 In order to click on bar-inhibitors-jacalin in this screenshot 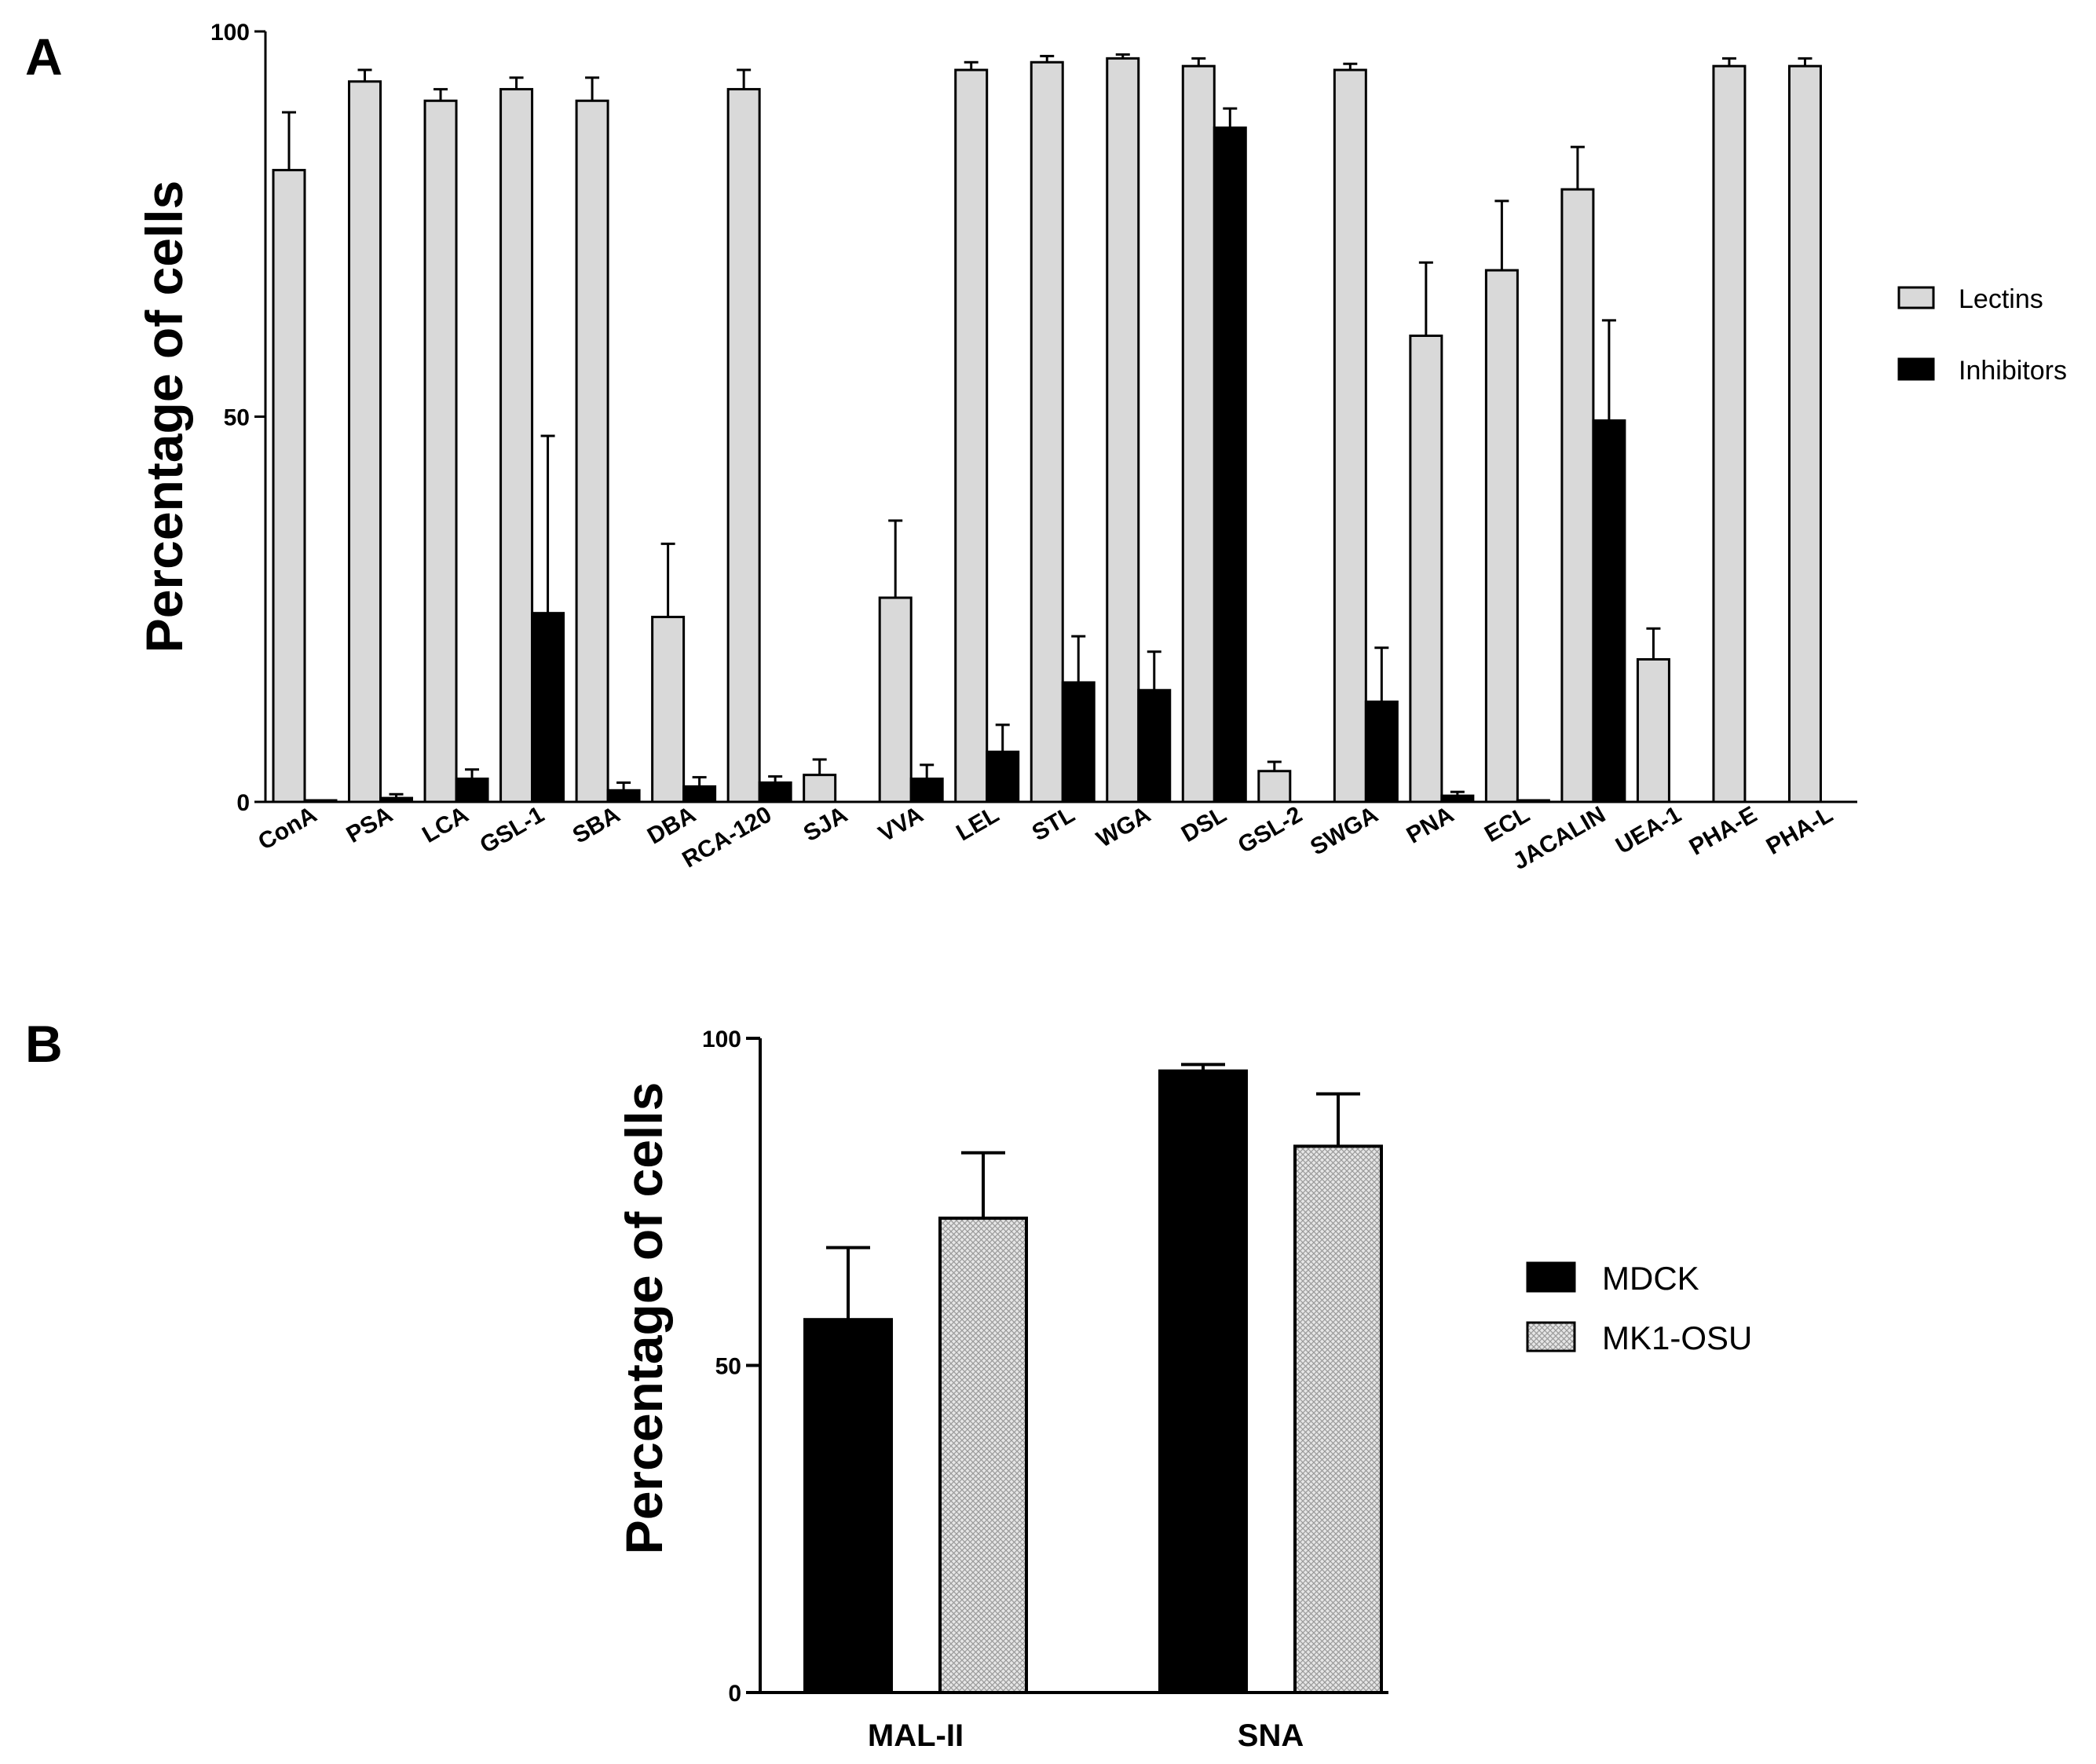, I will do `click(1609, 611)`.